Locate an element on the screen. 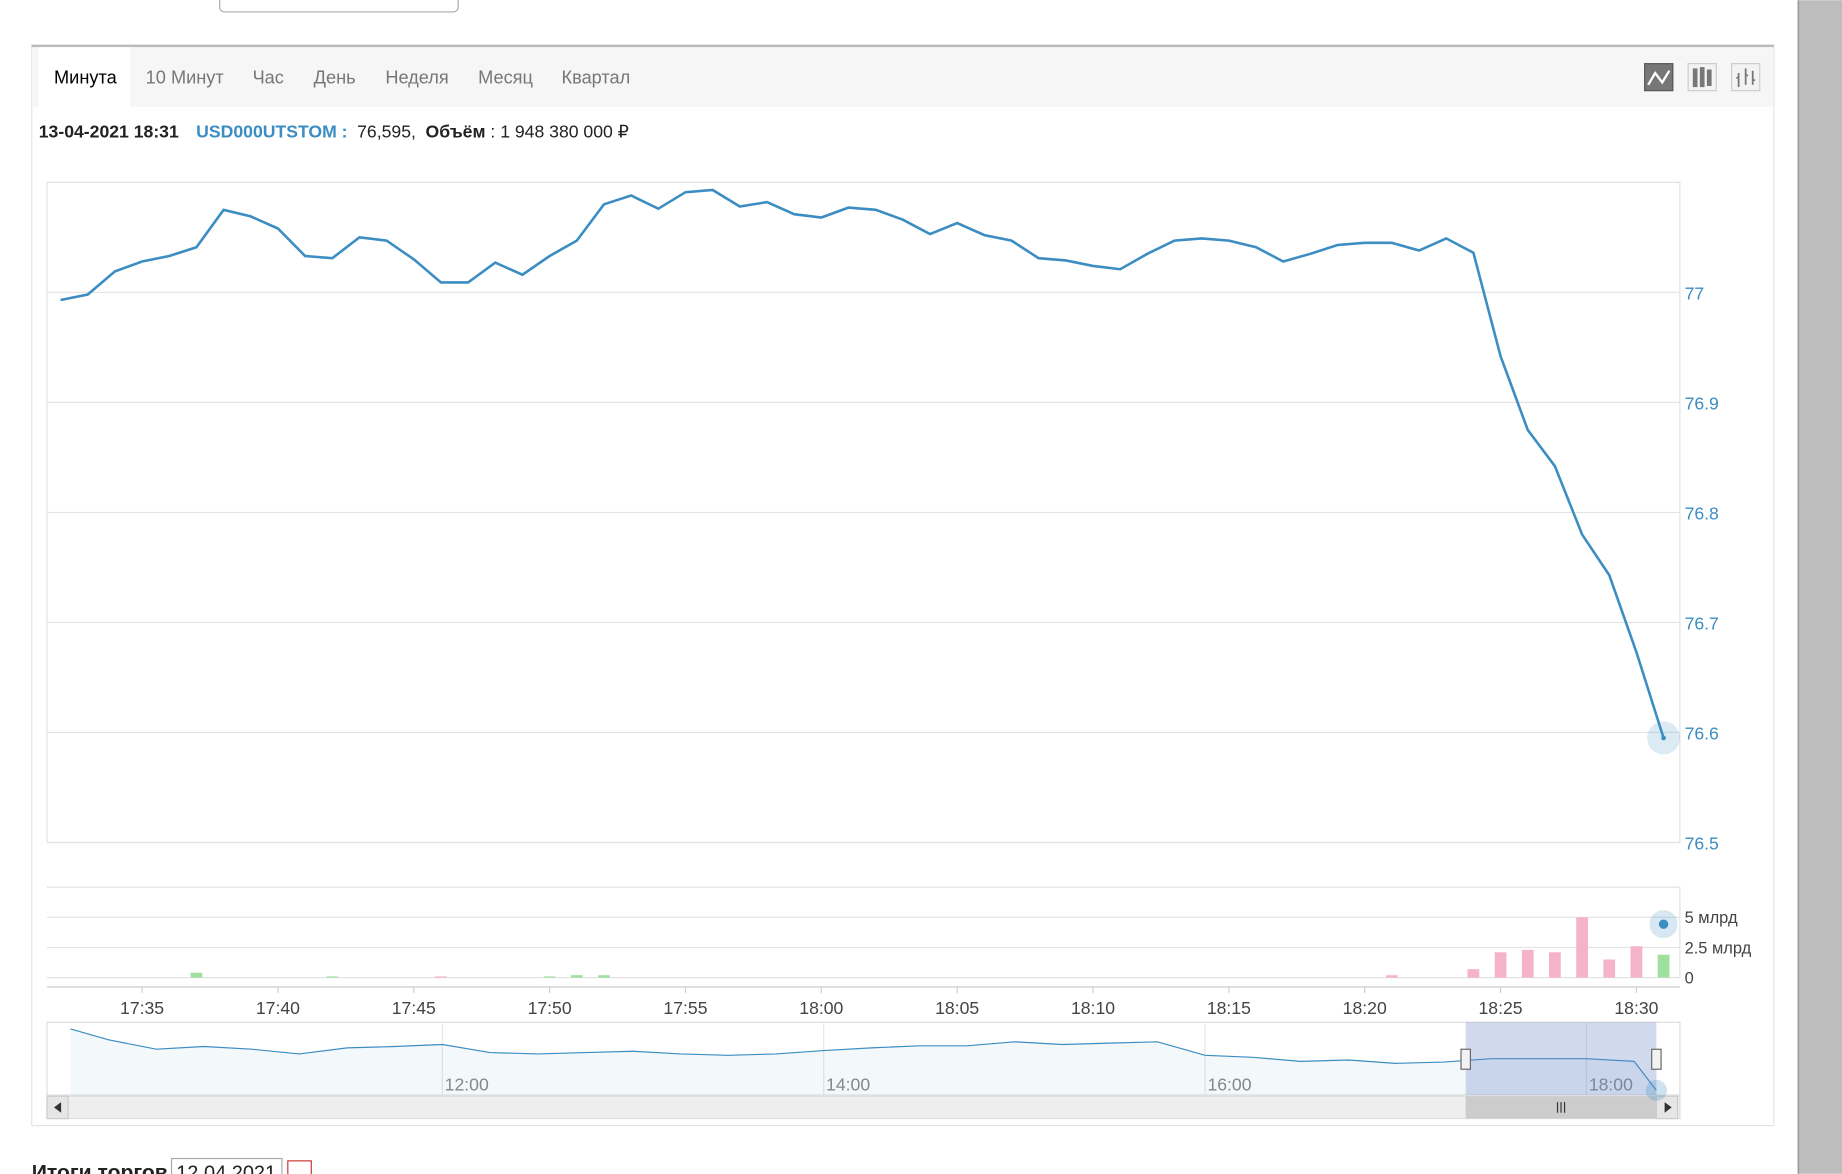 The width and height of the screenshot is (1842, 1174). tab: Неделя is located at coordinates (416, 78).